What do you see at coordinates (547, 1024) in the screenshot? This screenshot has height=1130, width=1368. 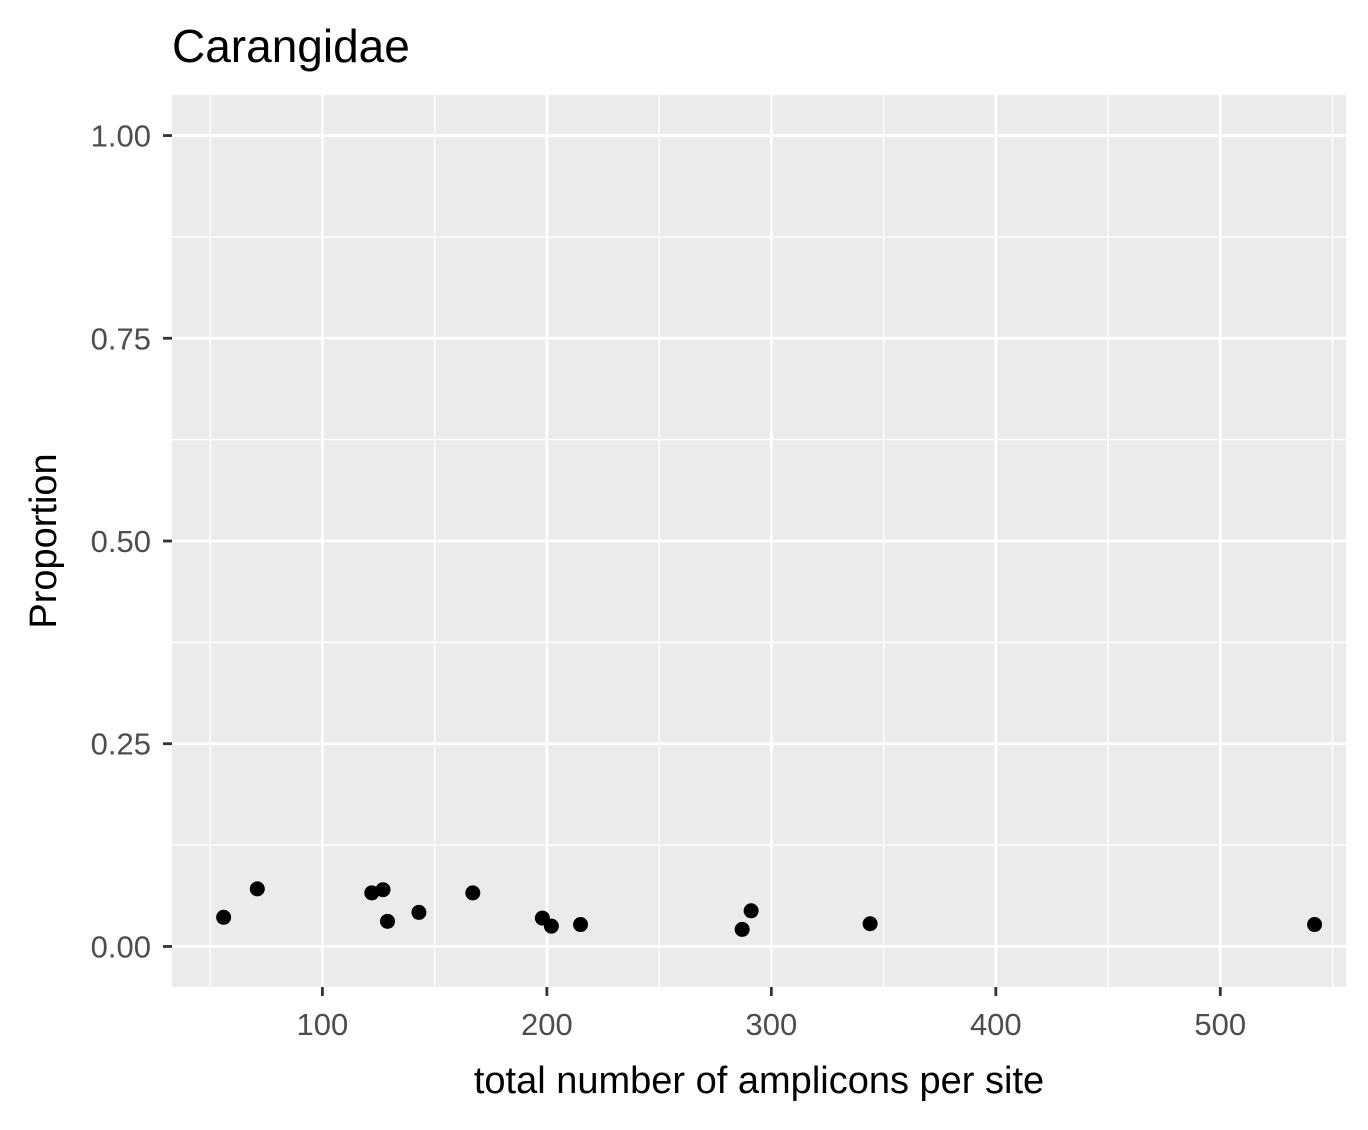 I see `x-tick-label: 200` at bounding box center [547, 1024].